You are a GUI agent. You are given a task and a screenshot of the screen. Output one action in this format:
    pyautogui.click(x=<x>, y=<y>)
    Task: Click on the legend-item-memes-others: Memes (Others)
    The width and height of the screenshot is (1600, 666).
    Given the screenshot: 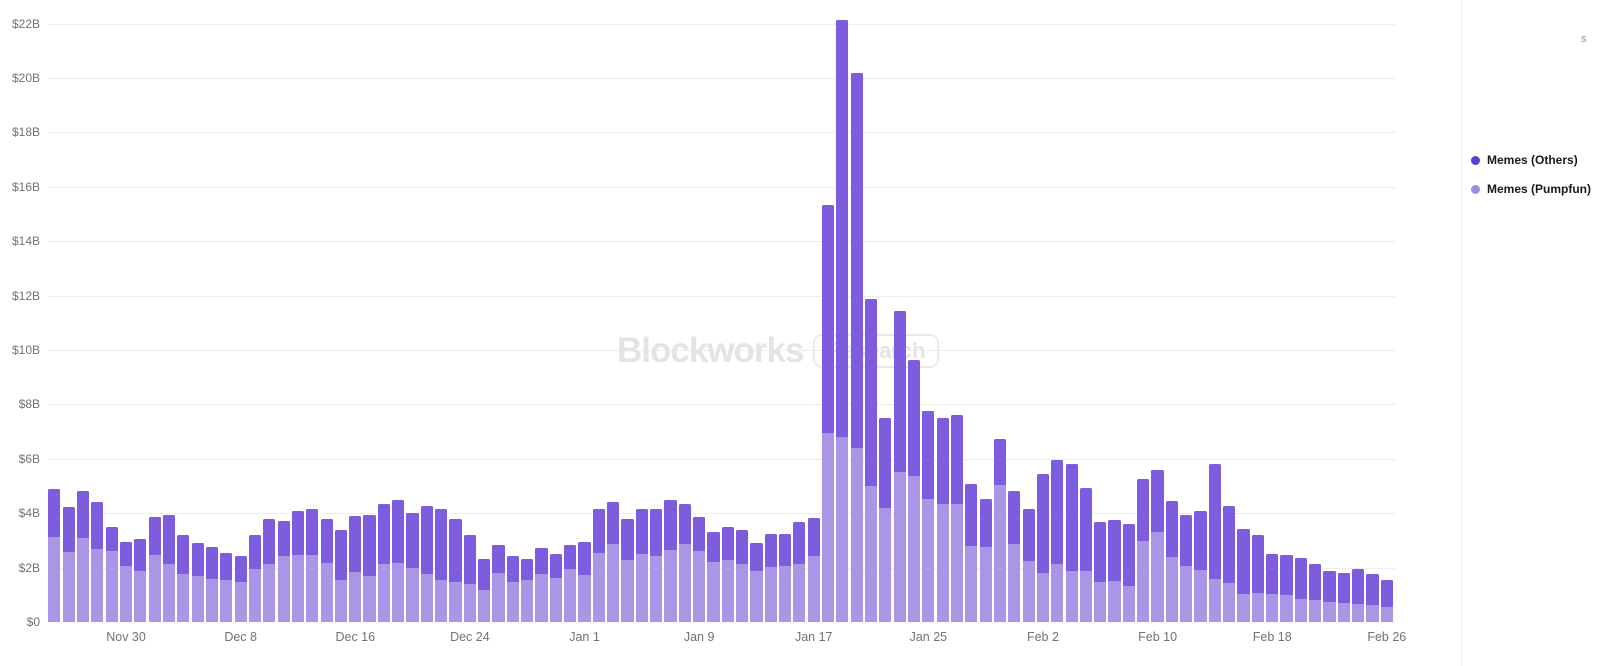 What is the action you would take?
    pyautogui.click(x=1531, y=160)
    